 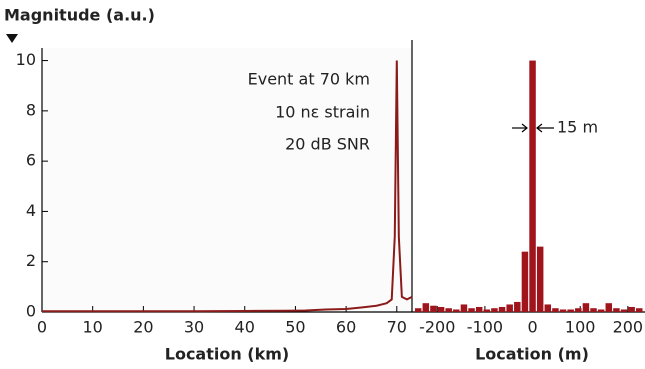 What do you see at coordinates (577, 127) in the screenshot?
I see `annotation: 15 m` at bounding box center [577, 127].